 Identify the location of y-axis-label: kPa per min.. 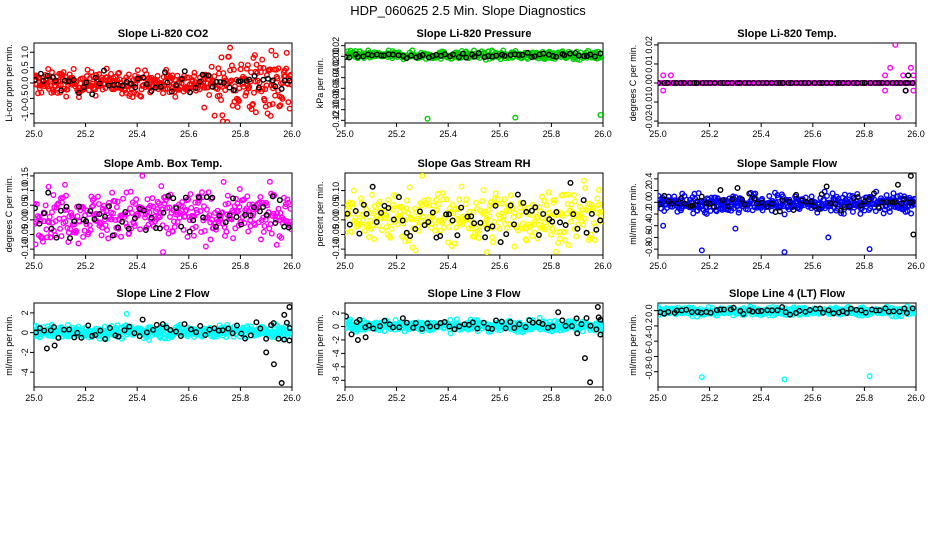
(320, 83).